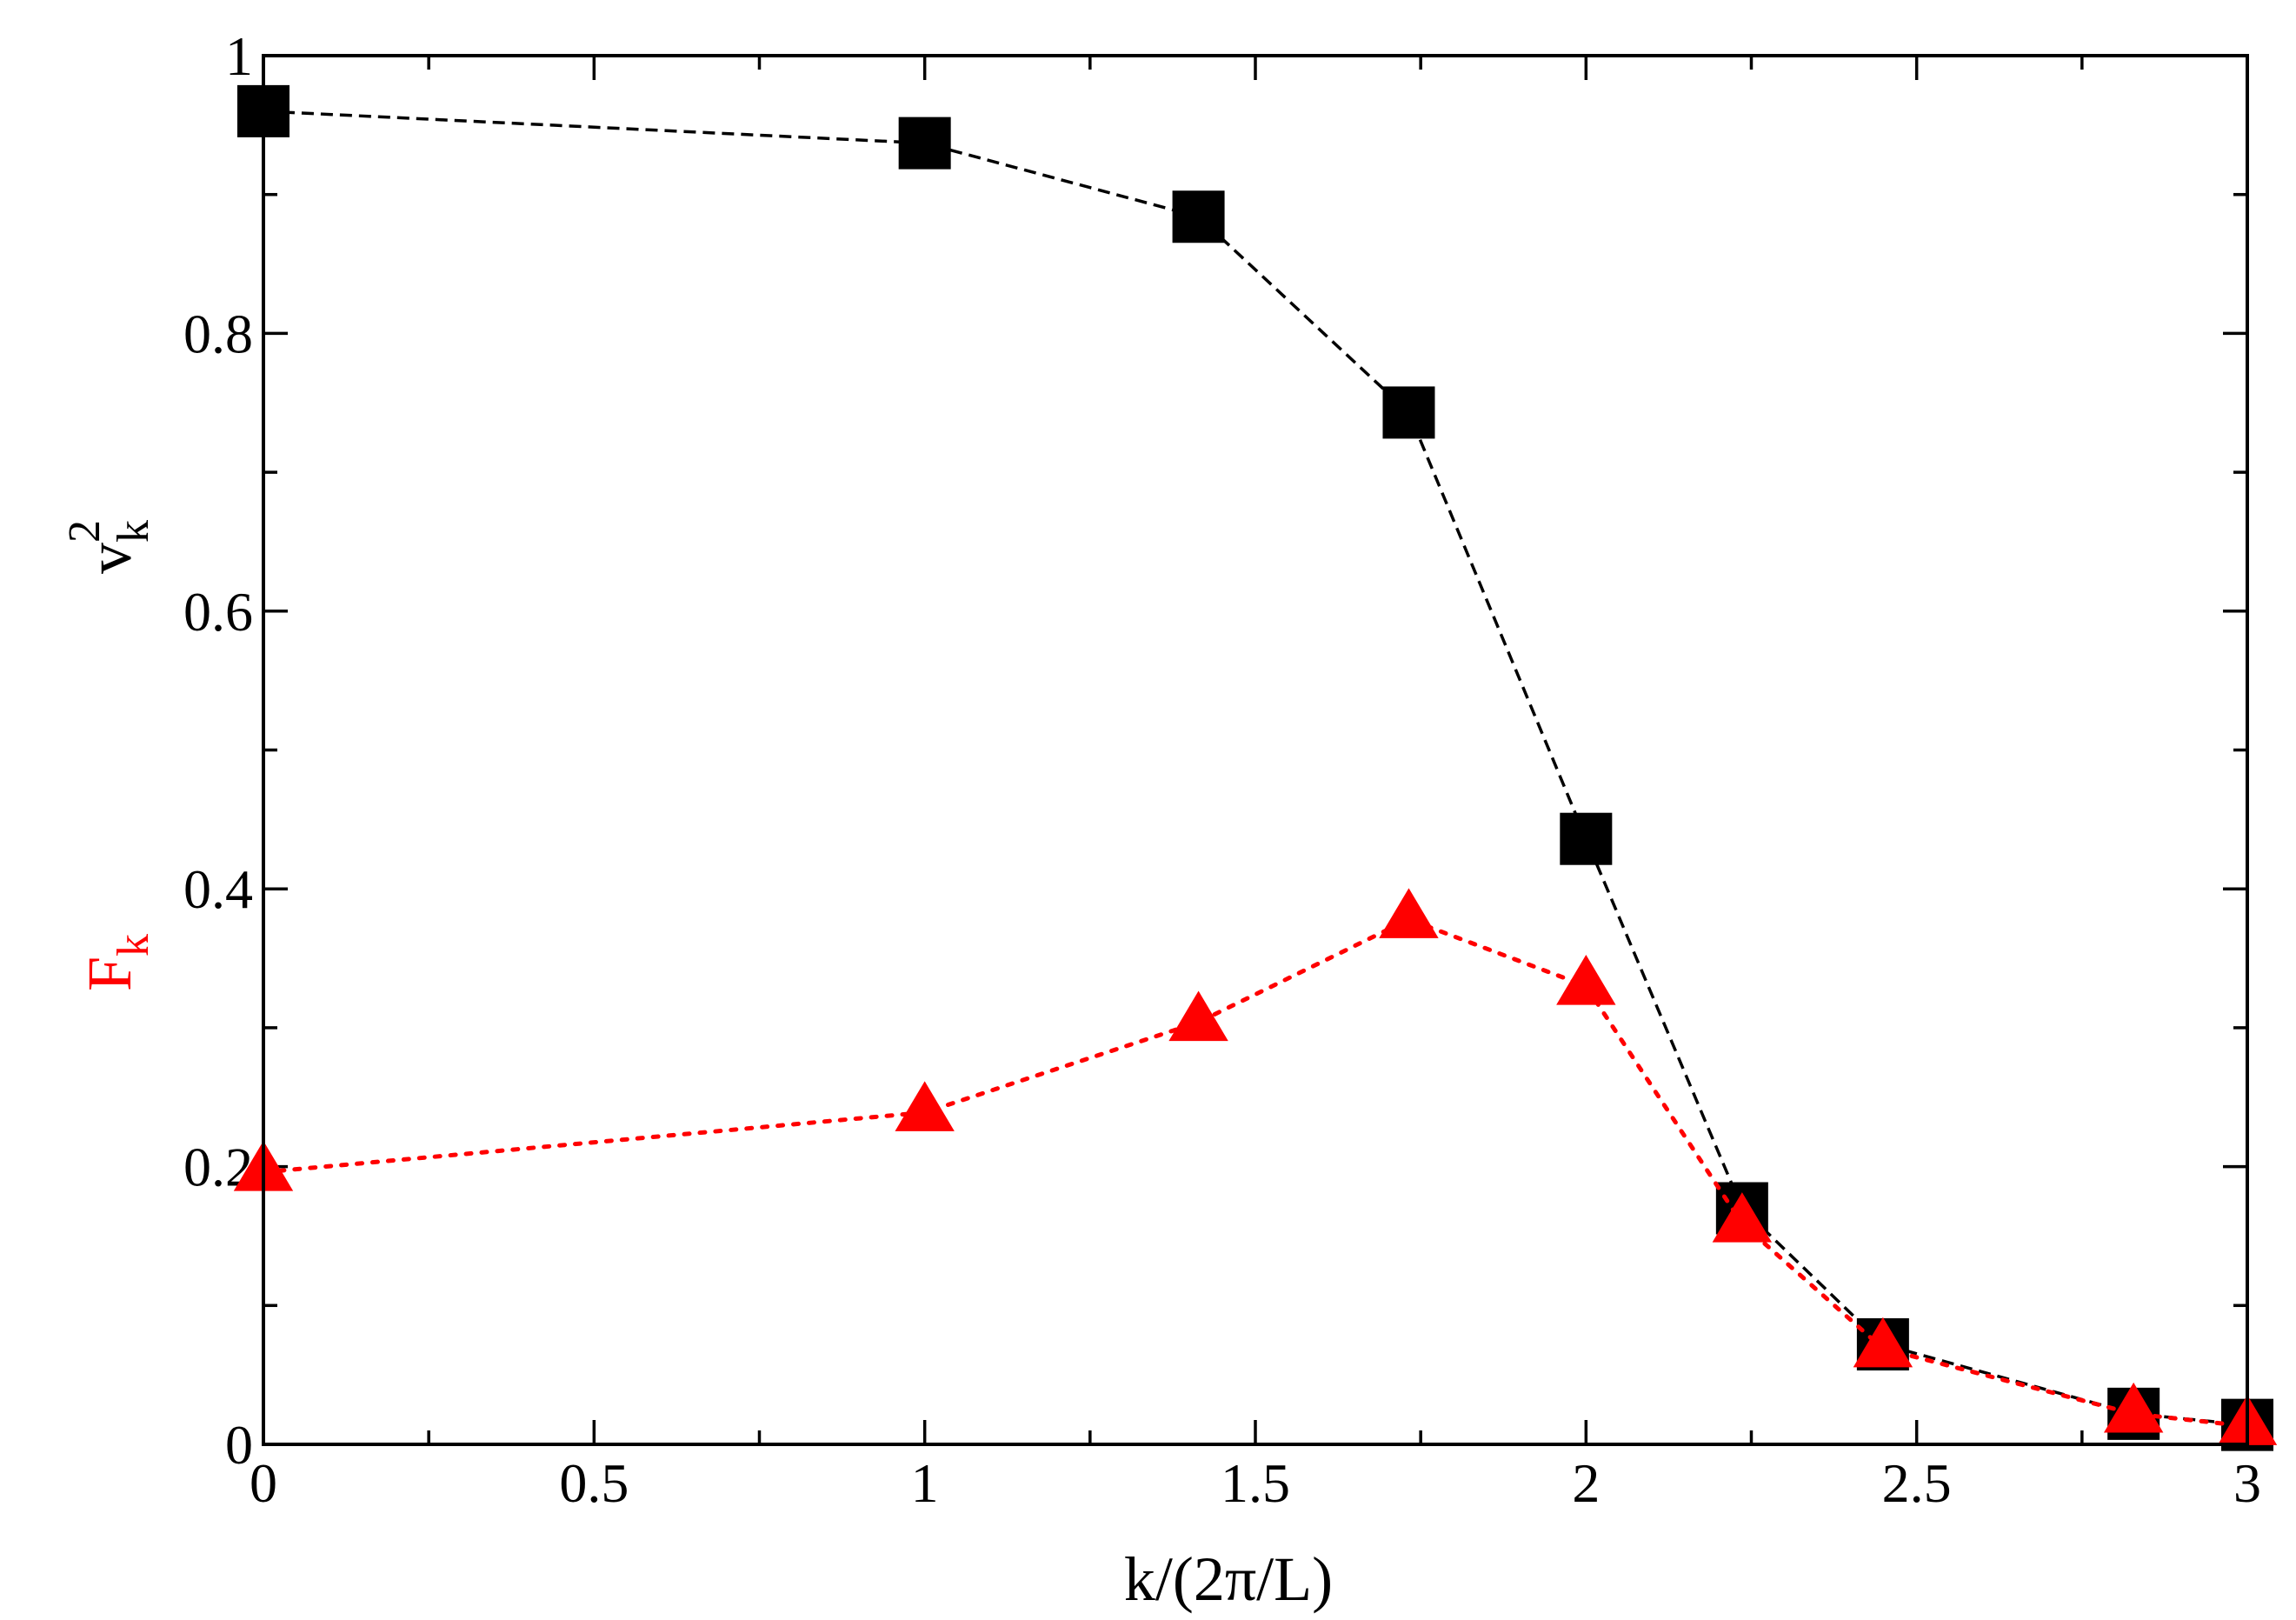 Image resolution: width=2296 pixels, height=1620 pixels. I want to click on x-tick-label: 2, so click(1586, 1483).